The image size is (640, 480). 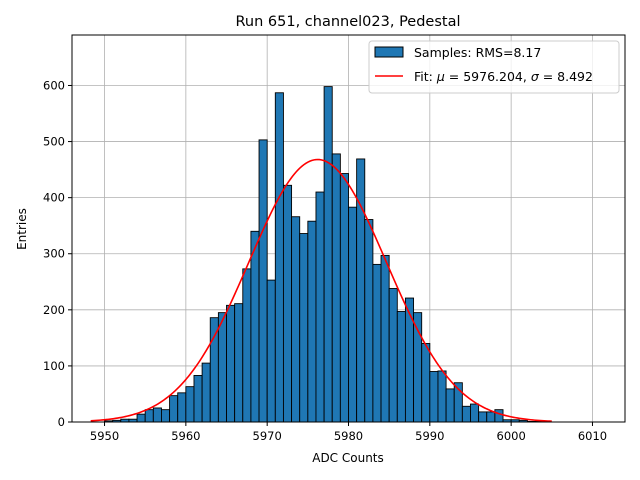 What do you see at coordinates (503, 76) in the screenshot?
I see `legend-fit-label: Fit: μ = 5976.204, σ = 8.492` at bounding box center [503, 76].